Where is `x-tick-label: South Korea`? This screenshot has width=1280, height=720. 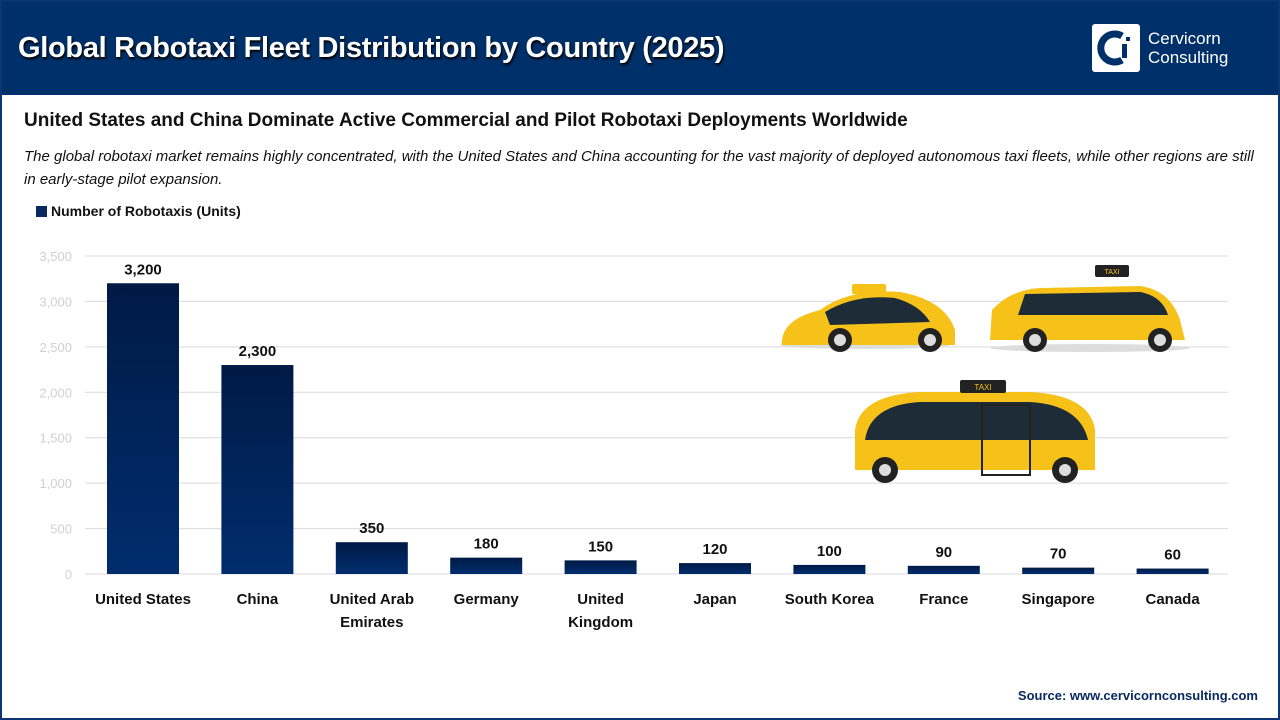
x-tick-label: South Korea is located at coordinates (830, 599).